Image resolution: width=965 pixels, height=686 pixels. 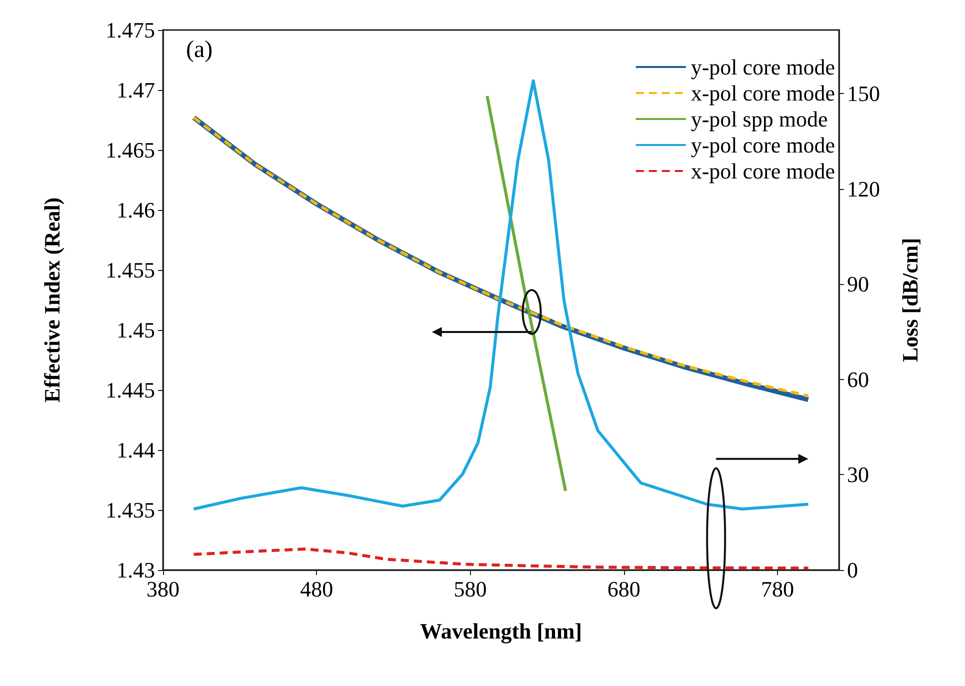 What do you see at coordinates (470, 589) in the screenshot?
I see `x-tick-label: 580` at bounding box center [470, 589].